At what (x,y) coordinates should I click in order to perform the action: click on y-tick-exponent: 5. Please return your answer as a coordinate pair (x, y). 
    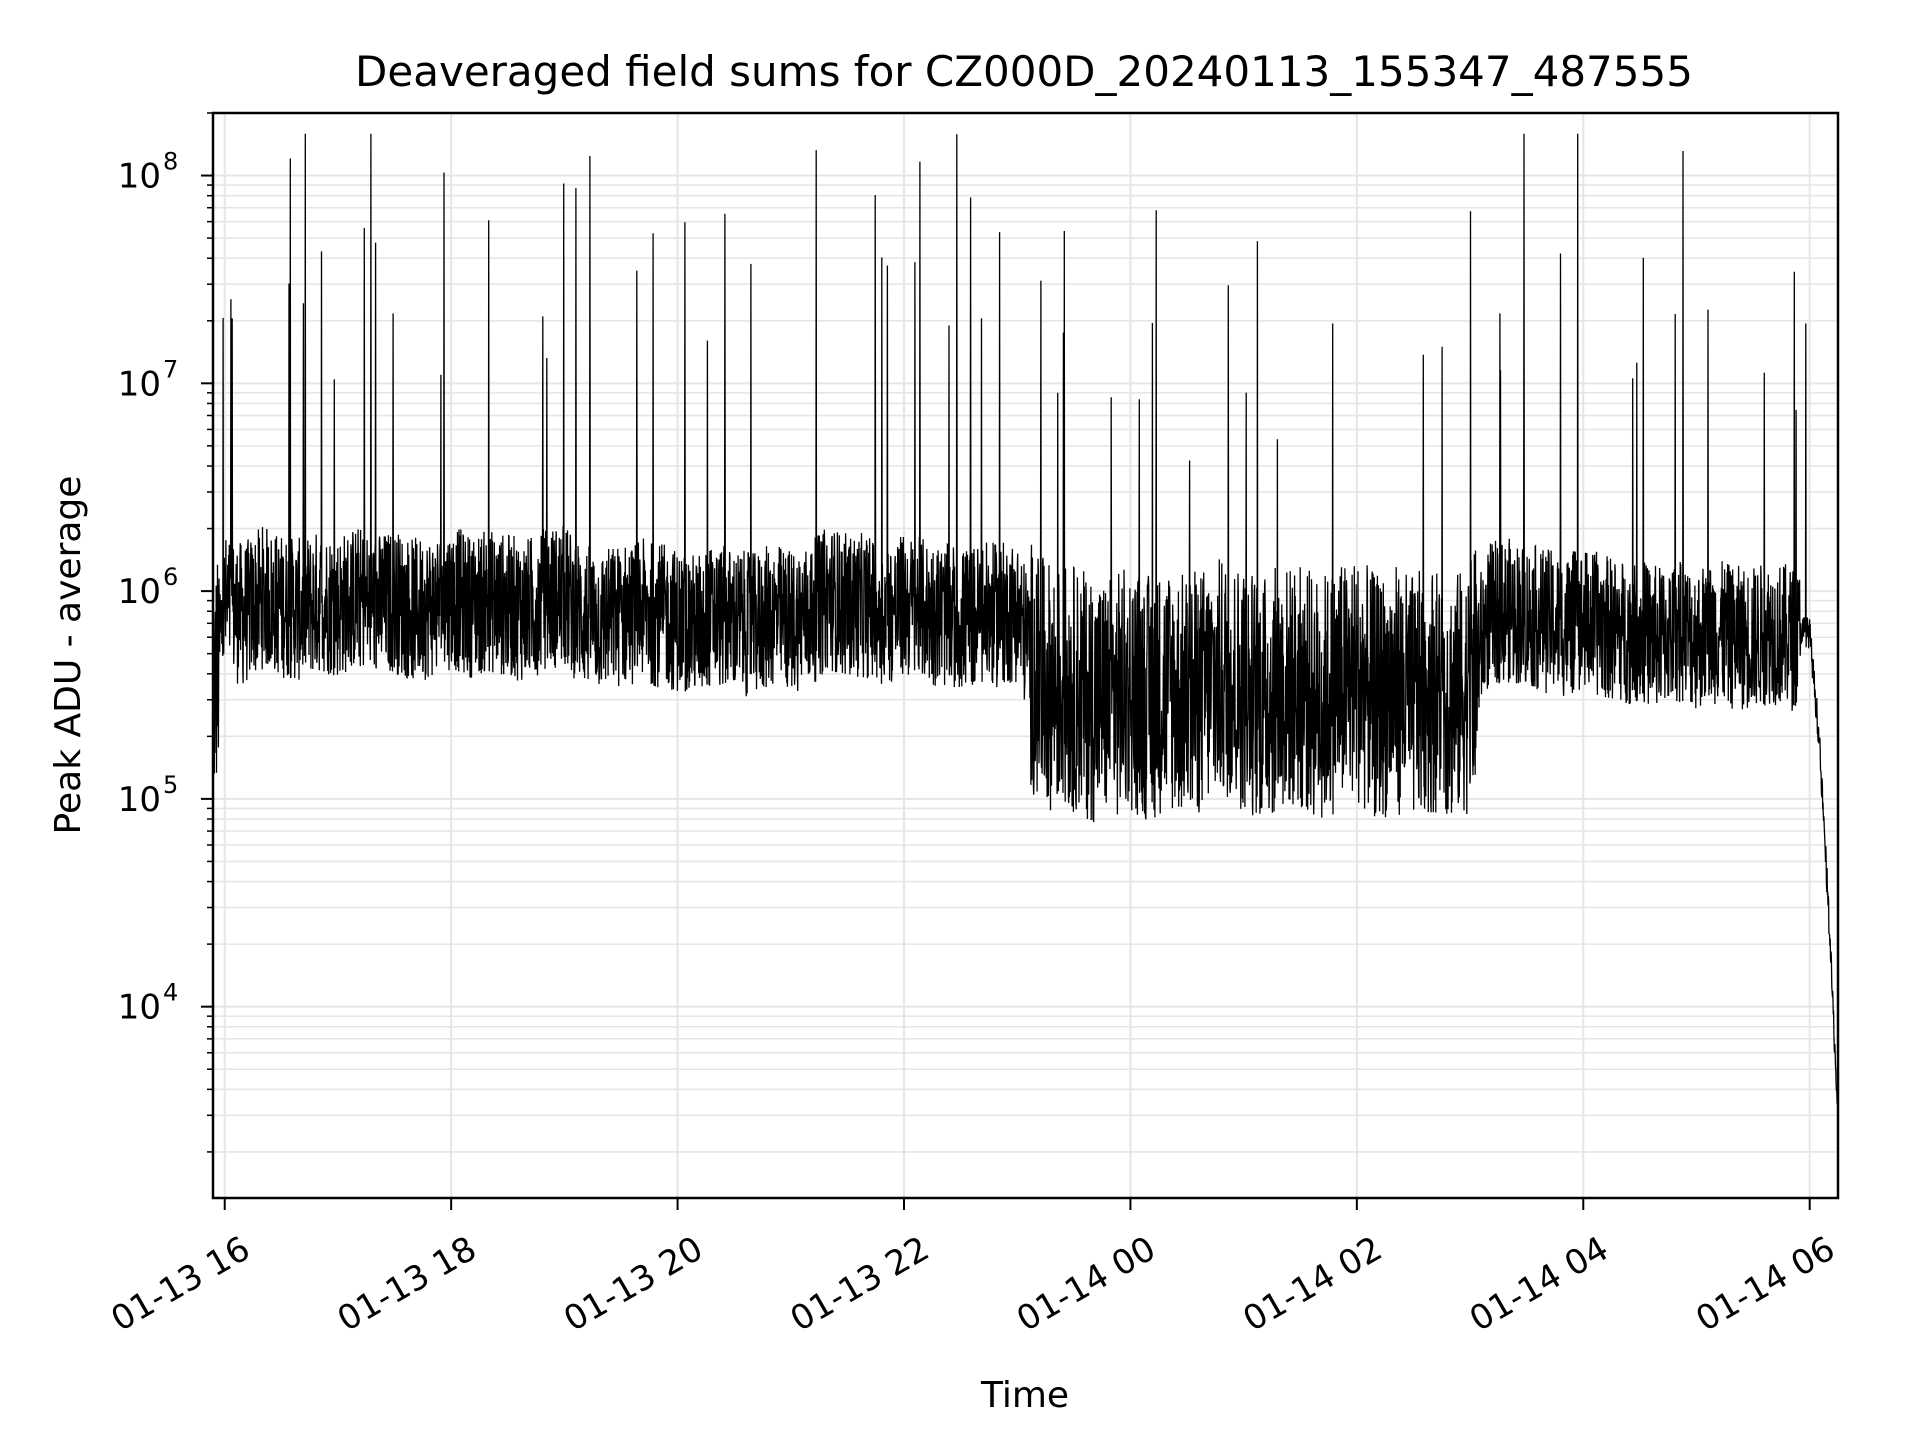
    Looking at the image, I should click on (170, 785).